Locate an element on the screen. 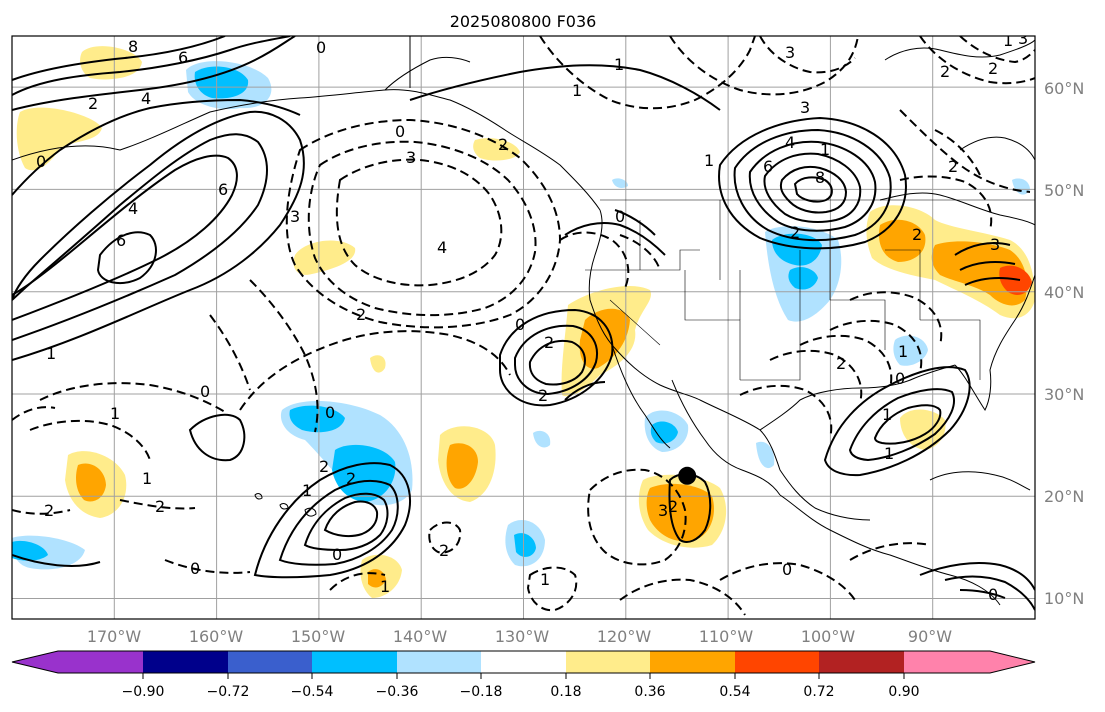  colorbar-tick-label: 0.72 is located at coordinates (818, 692).